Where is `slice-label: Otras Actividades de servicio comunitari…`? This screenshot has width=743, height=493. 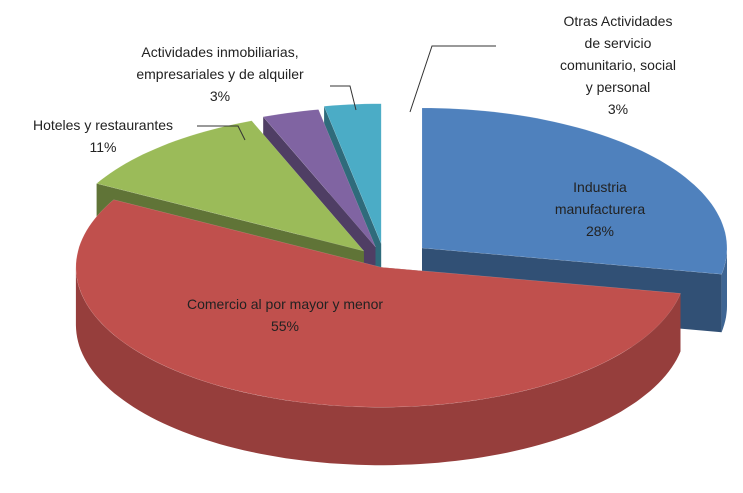 slice-label: Otras Actividades de servicio comunitari… is located at coordinates (618, 65).